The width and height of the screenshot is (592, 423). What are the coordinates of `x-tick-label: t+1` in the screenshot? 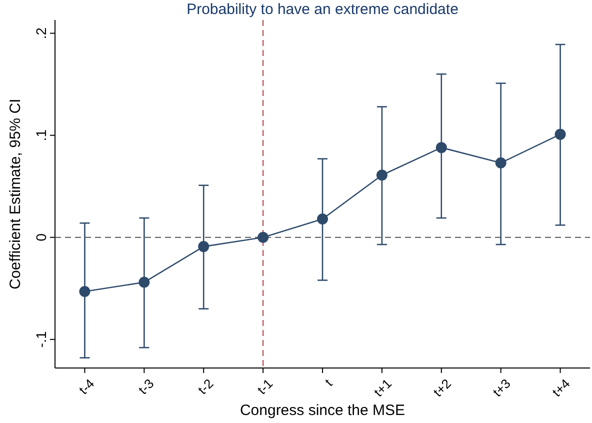 It's located at (382, 388).